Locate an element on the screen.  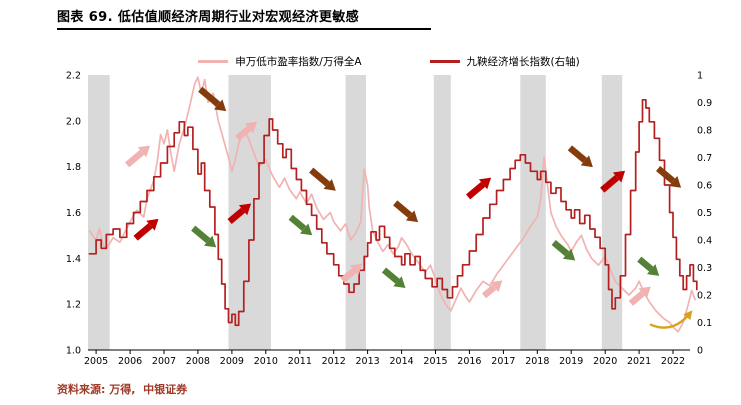
cycle-curved-arrow-icon is located at coordinates (670, 320).